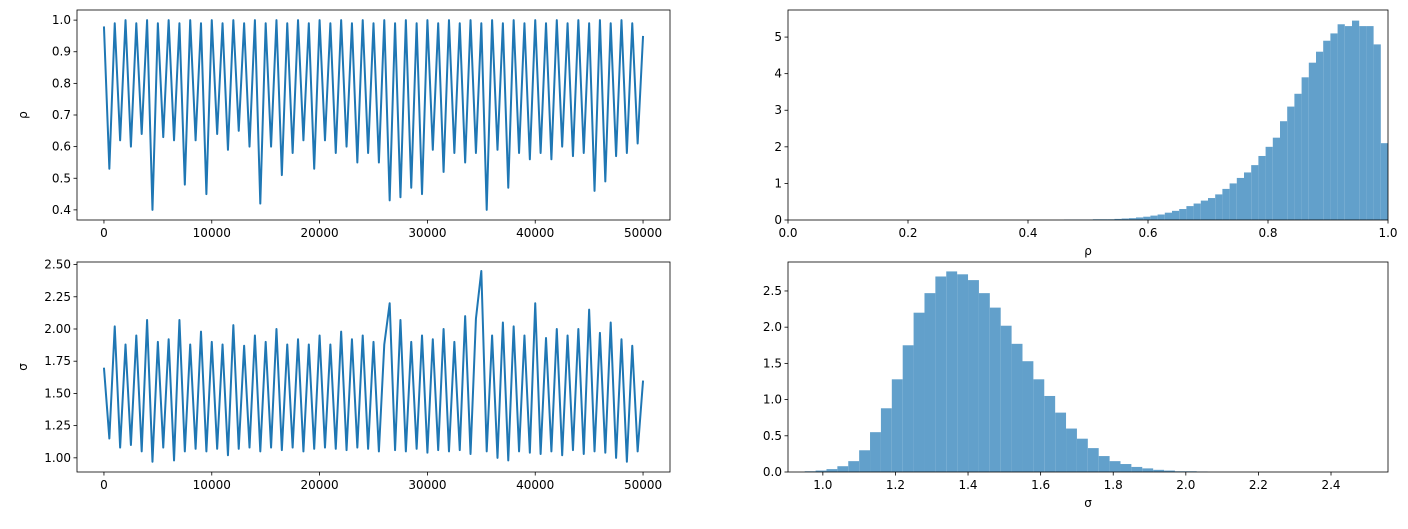  Describe the element at coordinates (535, 485) in the screenshot. I see `x-tick-label: 40000` at that location.